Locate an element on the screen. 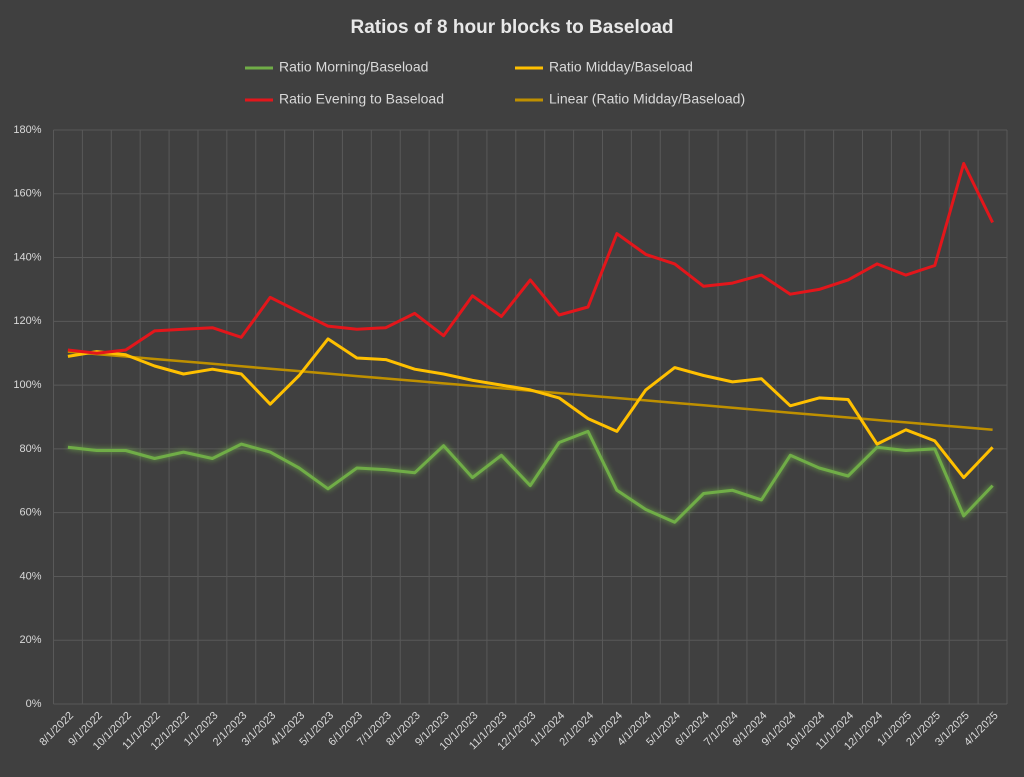  y-tick-label: 20% is located at coordinates (30, 640).